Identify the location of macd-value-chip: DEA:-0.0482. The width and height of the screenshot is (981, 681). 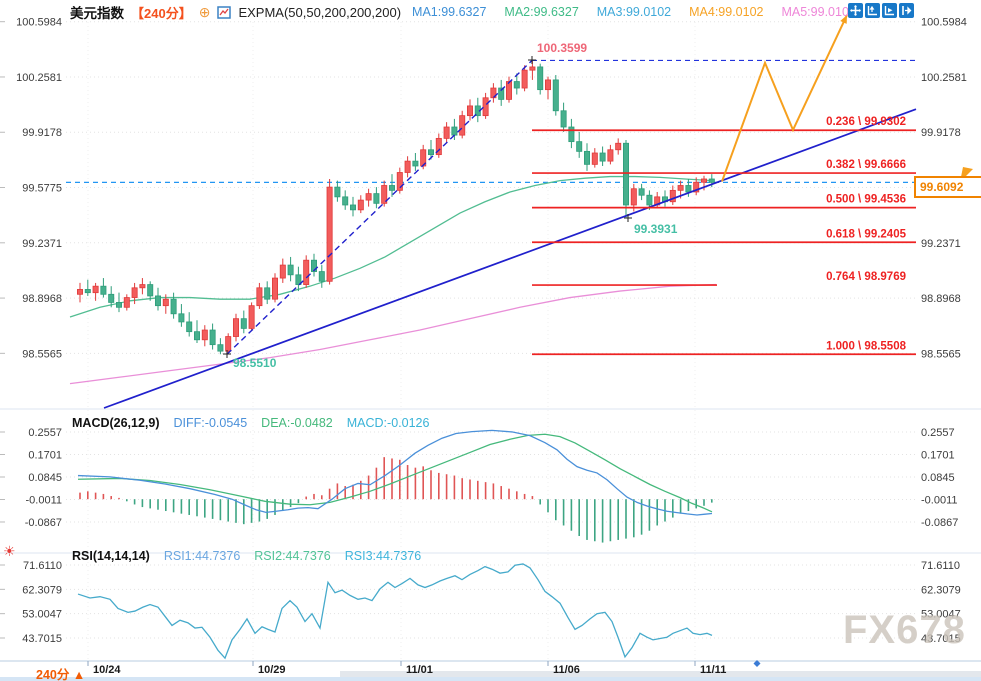
(297, 423).